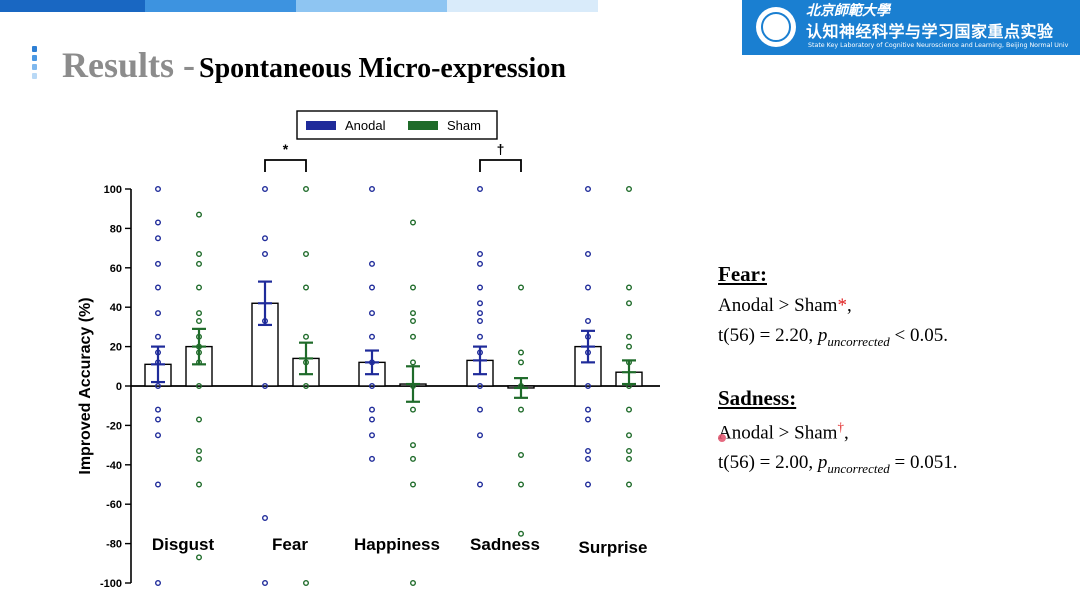  I want to click on title-sub: Spontaneous Micro-expression, so click(382, 68).